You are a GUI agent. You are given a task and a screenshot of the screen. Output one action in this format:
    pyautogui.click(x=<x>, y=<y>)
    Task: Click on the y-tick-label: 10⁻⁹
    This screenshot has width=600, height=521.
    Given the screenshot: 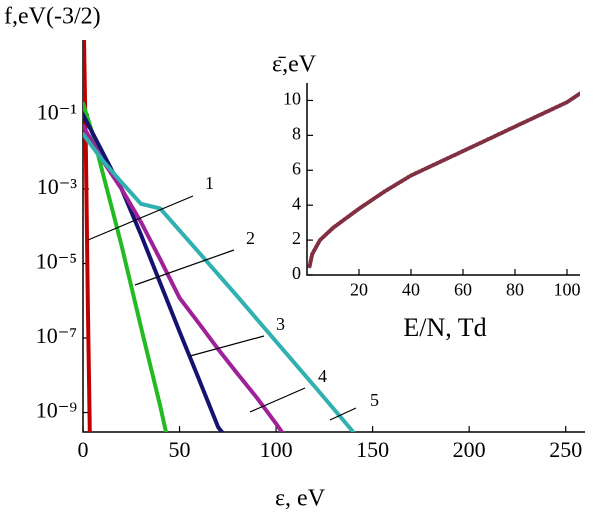 What is the action you would take?
    pyautogui.click(x=57, y=410)
    